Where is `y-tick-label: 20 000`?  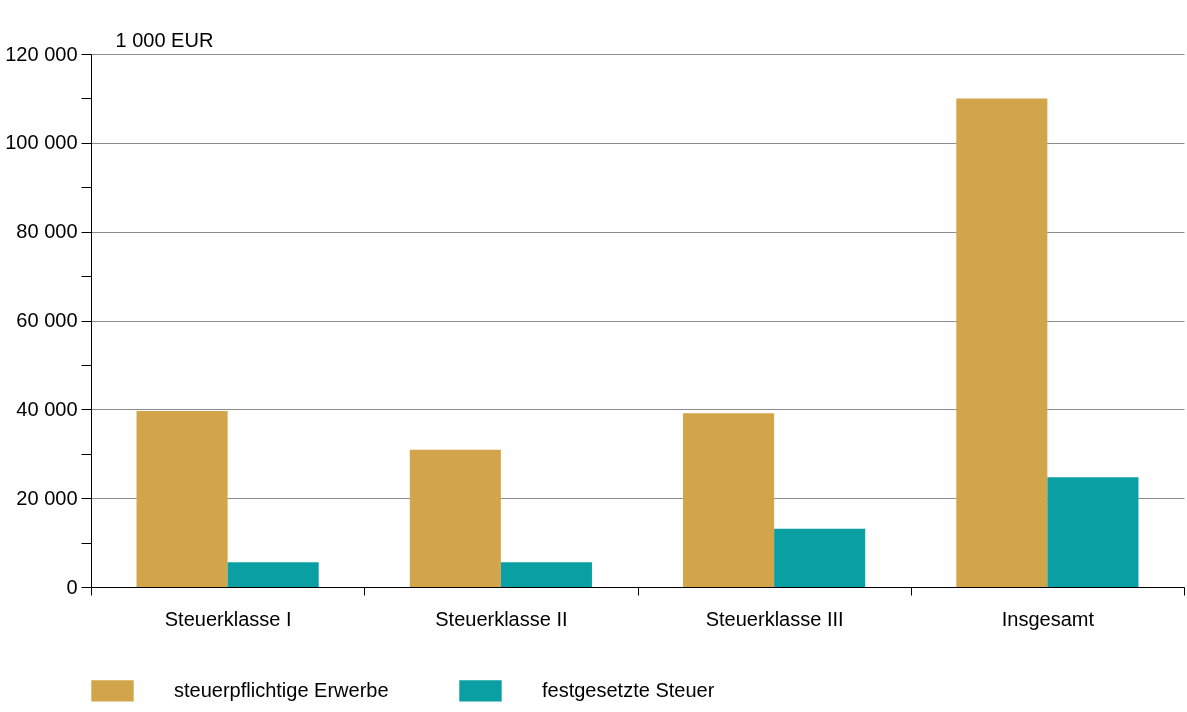 y-tick-label: 20 000 is located at coordinates (47, 497).